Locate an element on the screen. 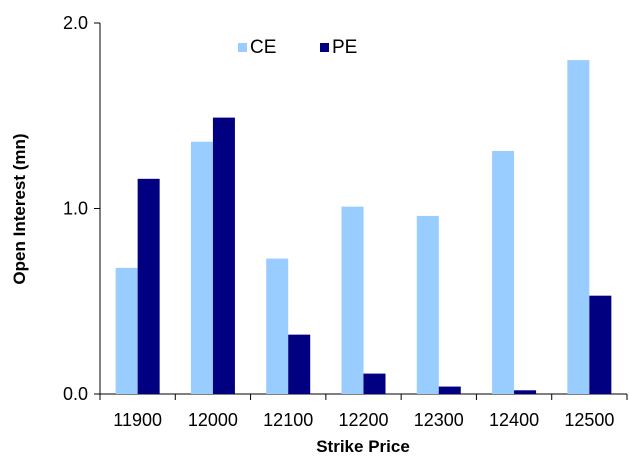  legend-swatch-pe is located at coordinates (324, 47).